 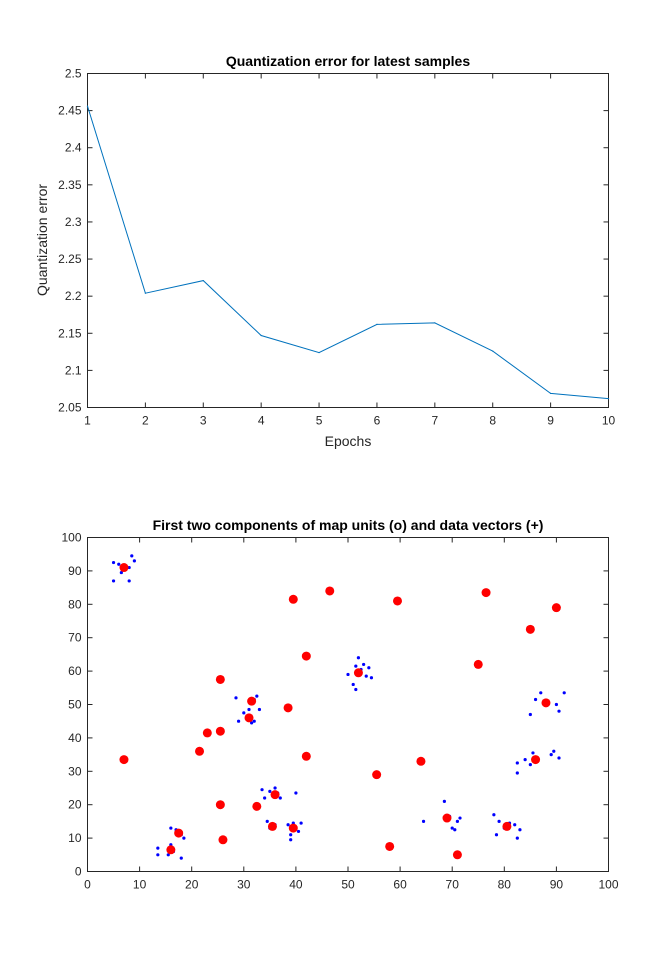 I want to click on y-tick-label: 10, so click(x=75, y=838).